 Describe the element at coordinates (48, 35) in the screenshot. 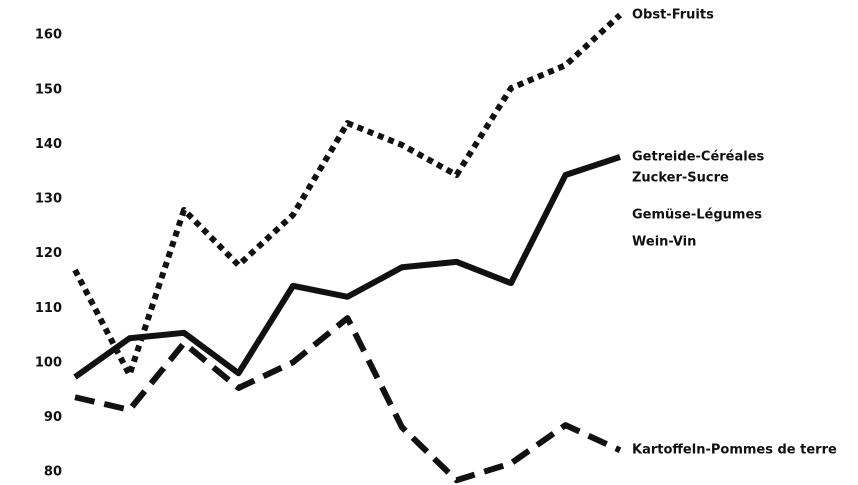

I see `y-tick-label: 160` at that location.